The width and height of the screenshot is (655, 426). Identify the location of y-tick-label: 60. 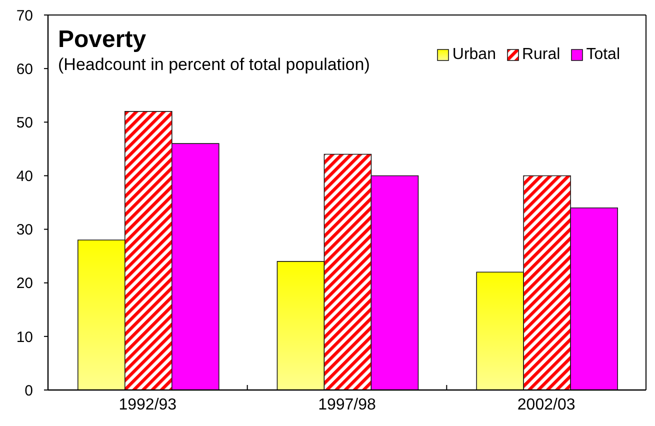
(24, 69).